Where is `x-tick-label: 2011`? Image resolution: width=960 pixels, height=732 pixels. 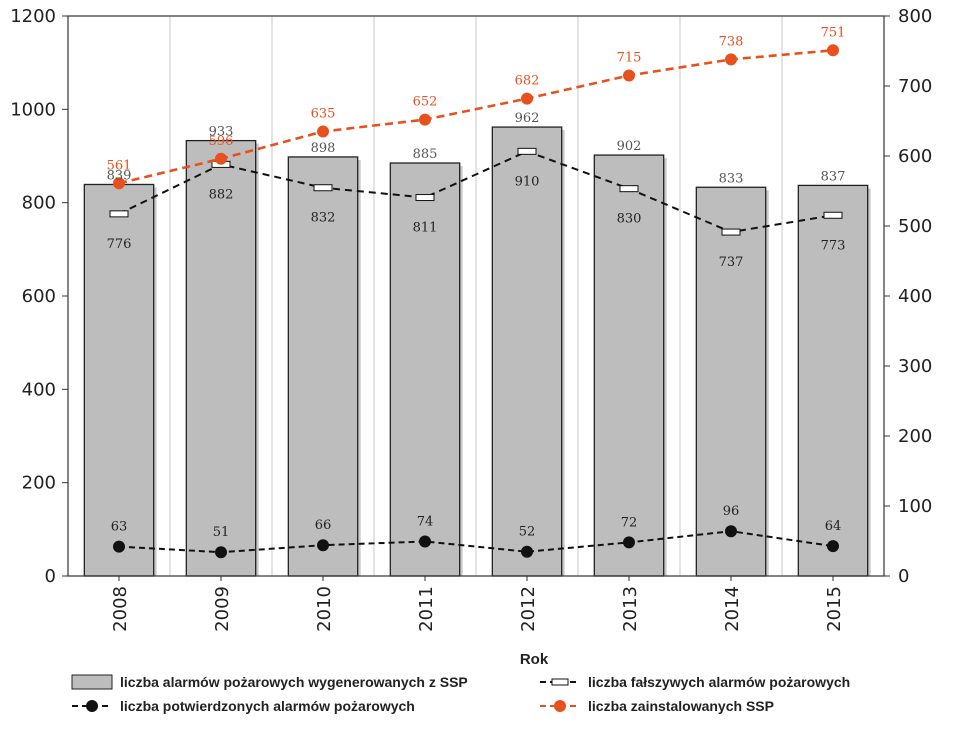 x-tick-label: 2011 is located at coordinates (426, 609).